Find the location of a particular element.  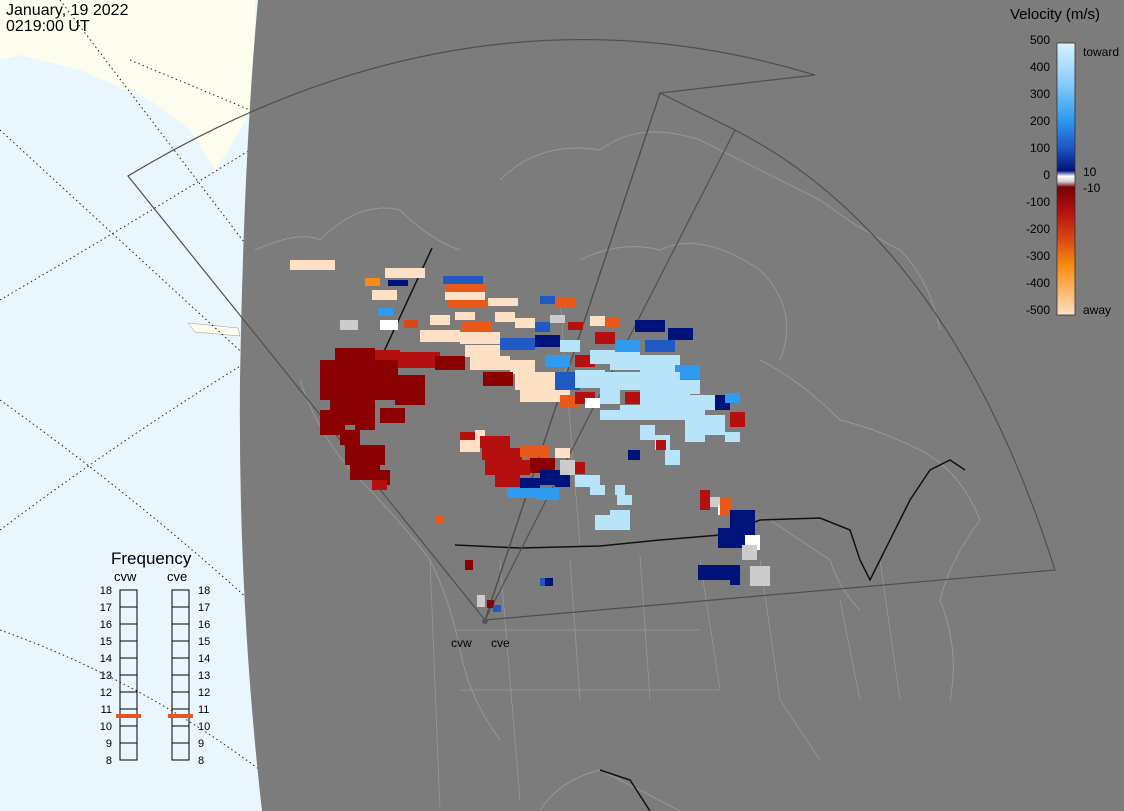

legend-tick: -200 is located at coordinates (1037, 229).